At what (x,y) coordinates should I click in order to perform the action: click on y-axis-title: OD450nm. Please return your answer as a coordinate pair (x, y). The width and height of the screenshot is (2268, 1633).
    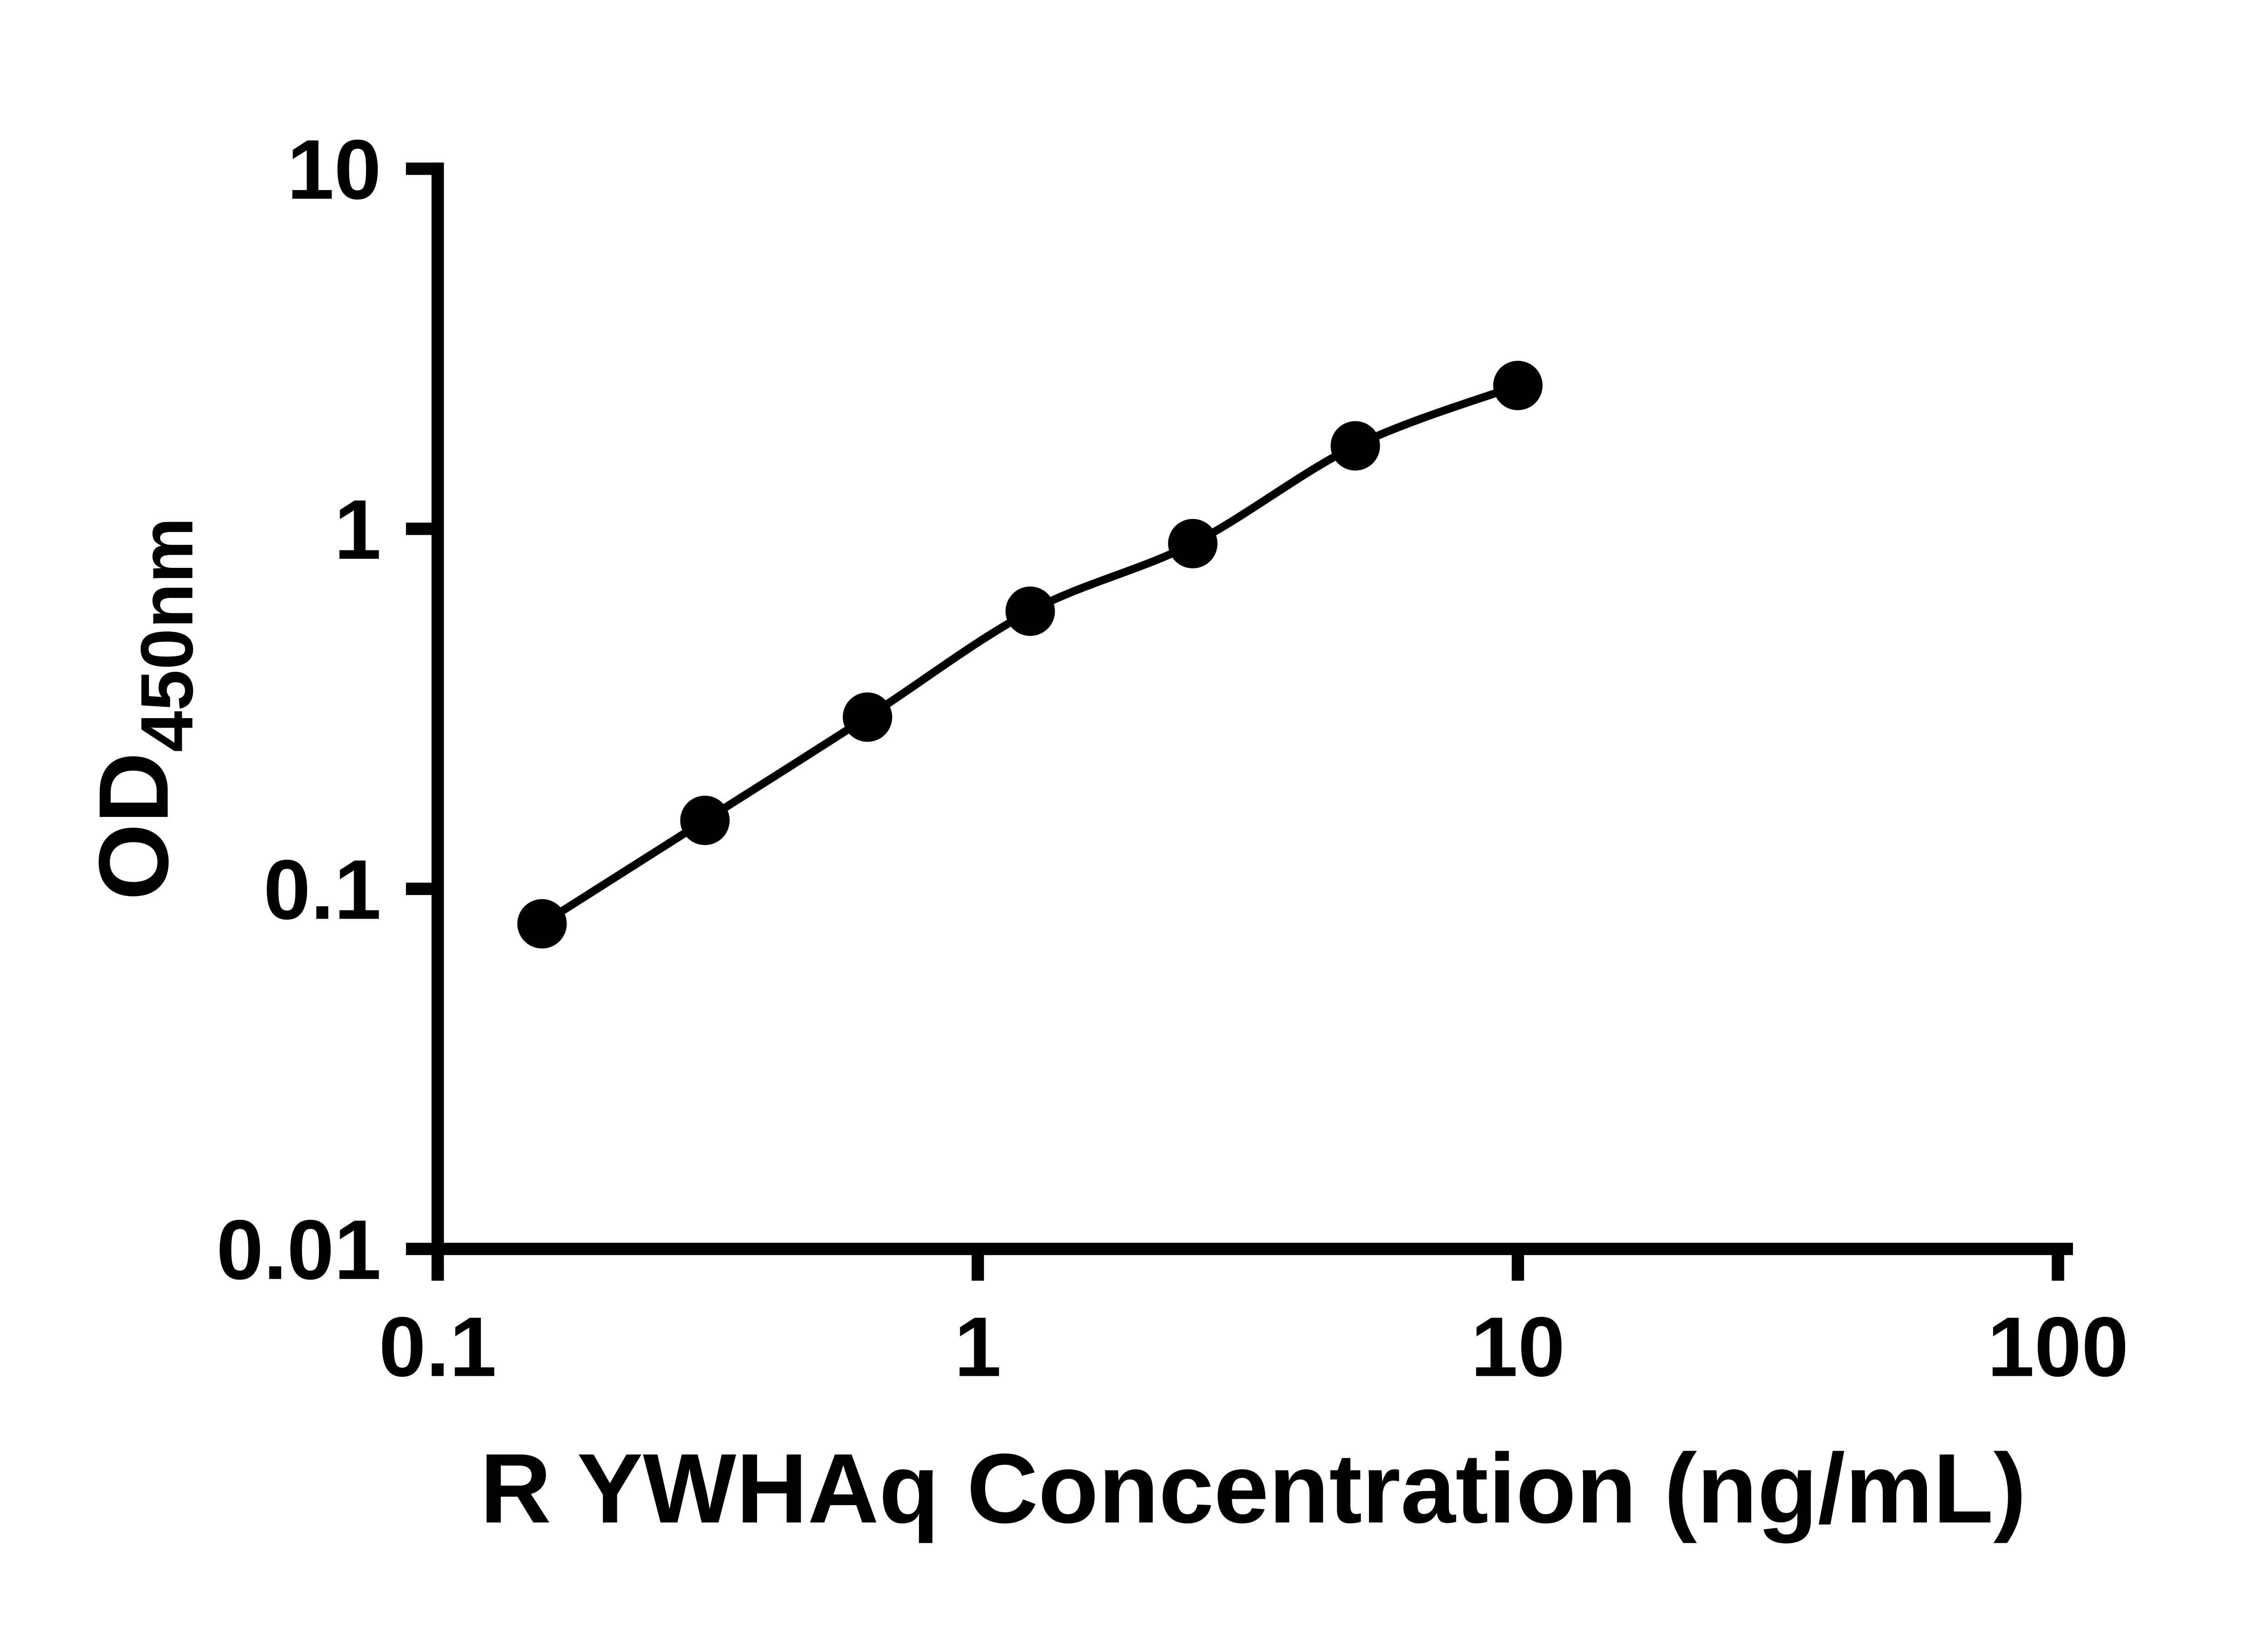
    Looking at the image, I should click on (144, 708).